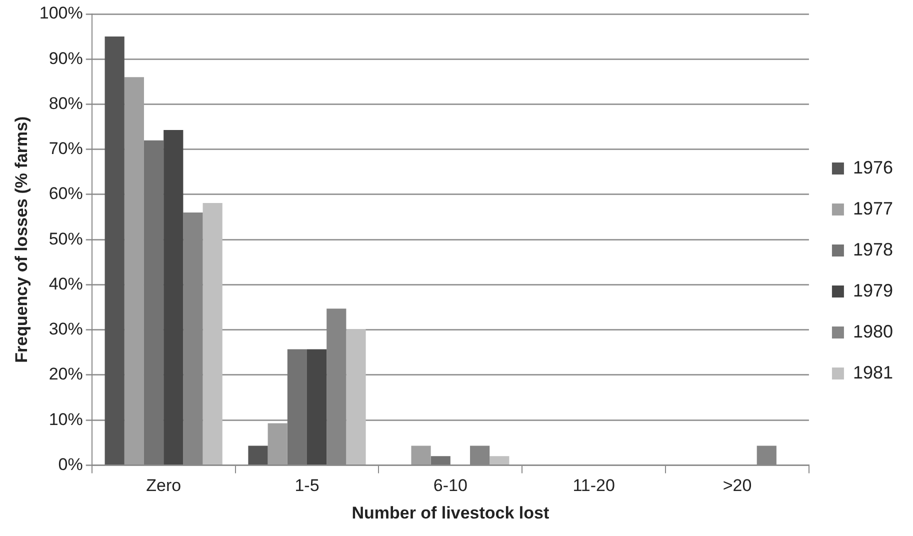  Describe the element at coordinates (65, 419) in the screenshot. I see `y-tick-label: 10%` at that location.